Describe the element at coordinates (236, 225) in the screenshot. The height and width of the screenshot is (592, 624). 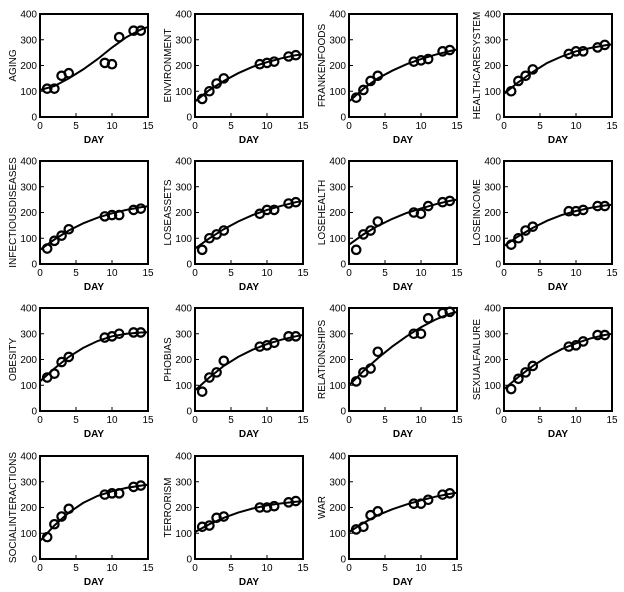
I see `subplot-loseassets: 0 100 200 300 400 0 5 10 15 DAY LOSEASSETS` at that location.